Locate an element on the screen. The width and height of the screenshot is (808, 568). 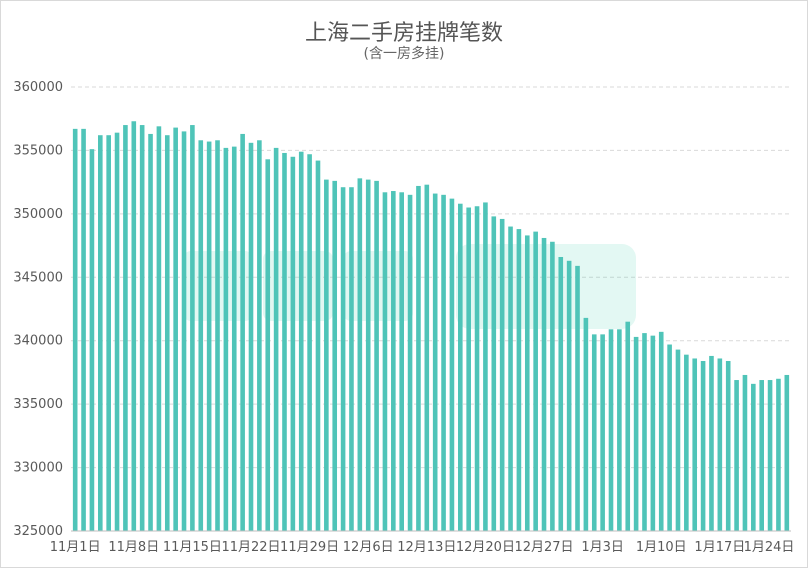
y-tick-label: 355000 is located at coordinates (38, 150).